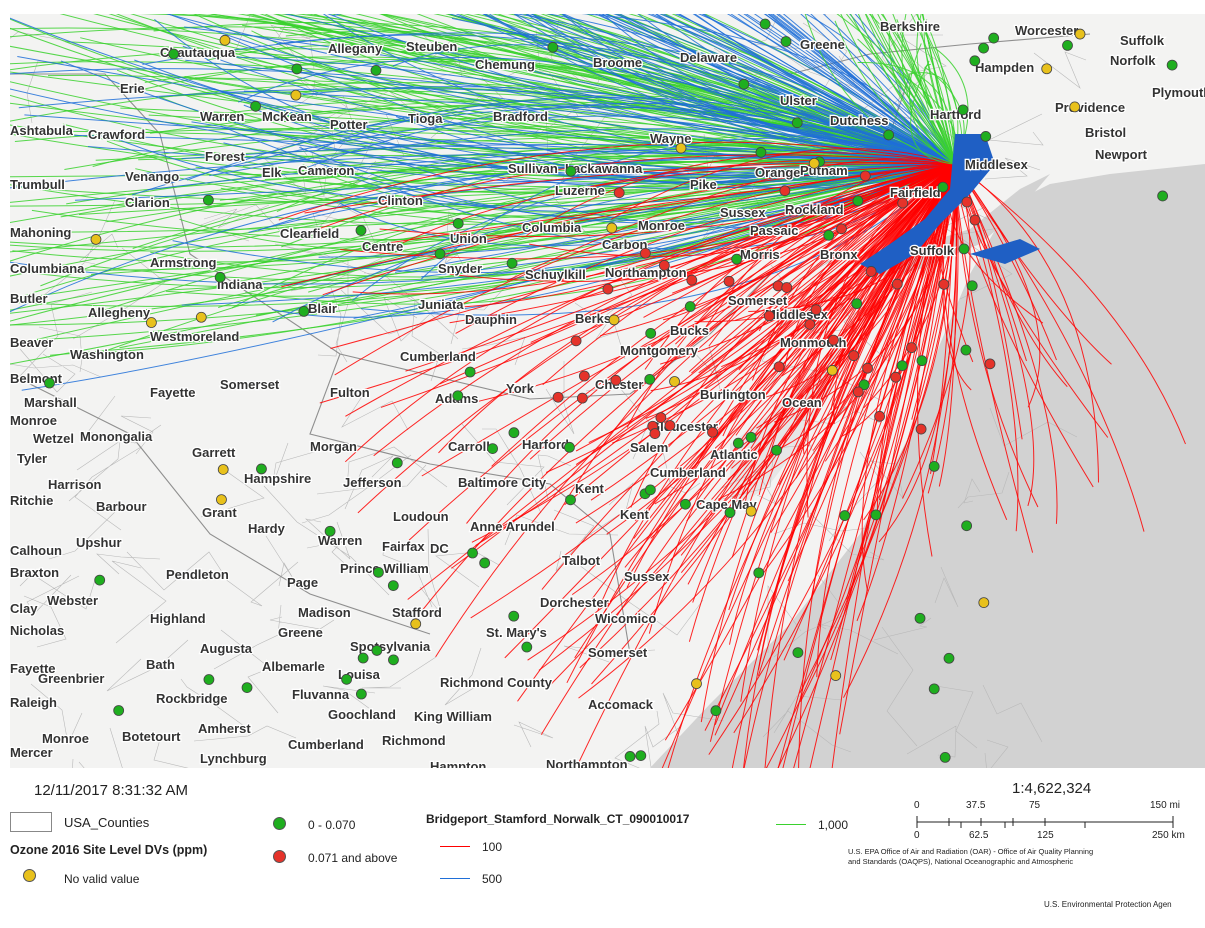  Describe the element at coordinates (33, 702) in the screenshot. I see `county-label: Raleigh` at that location.